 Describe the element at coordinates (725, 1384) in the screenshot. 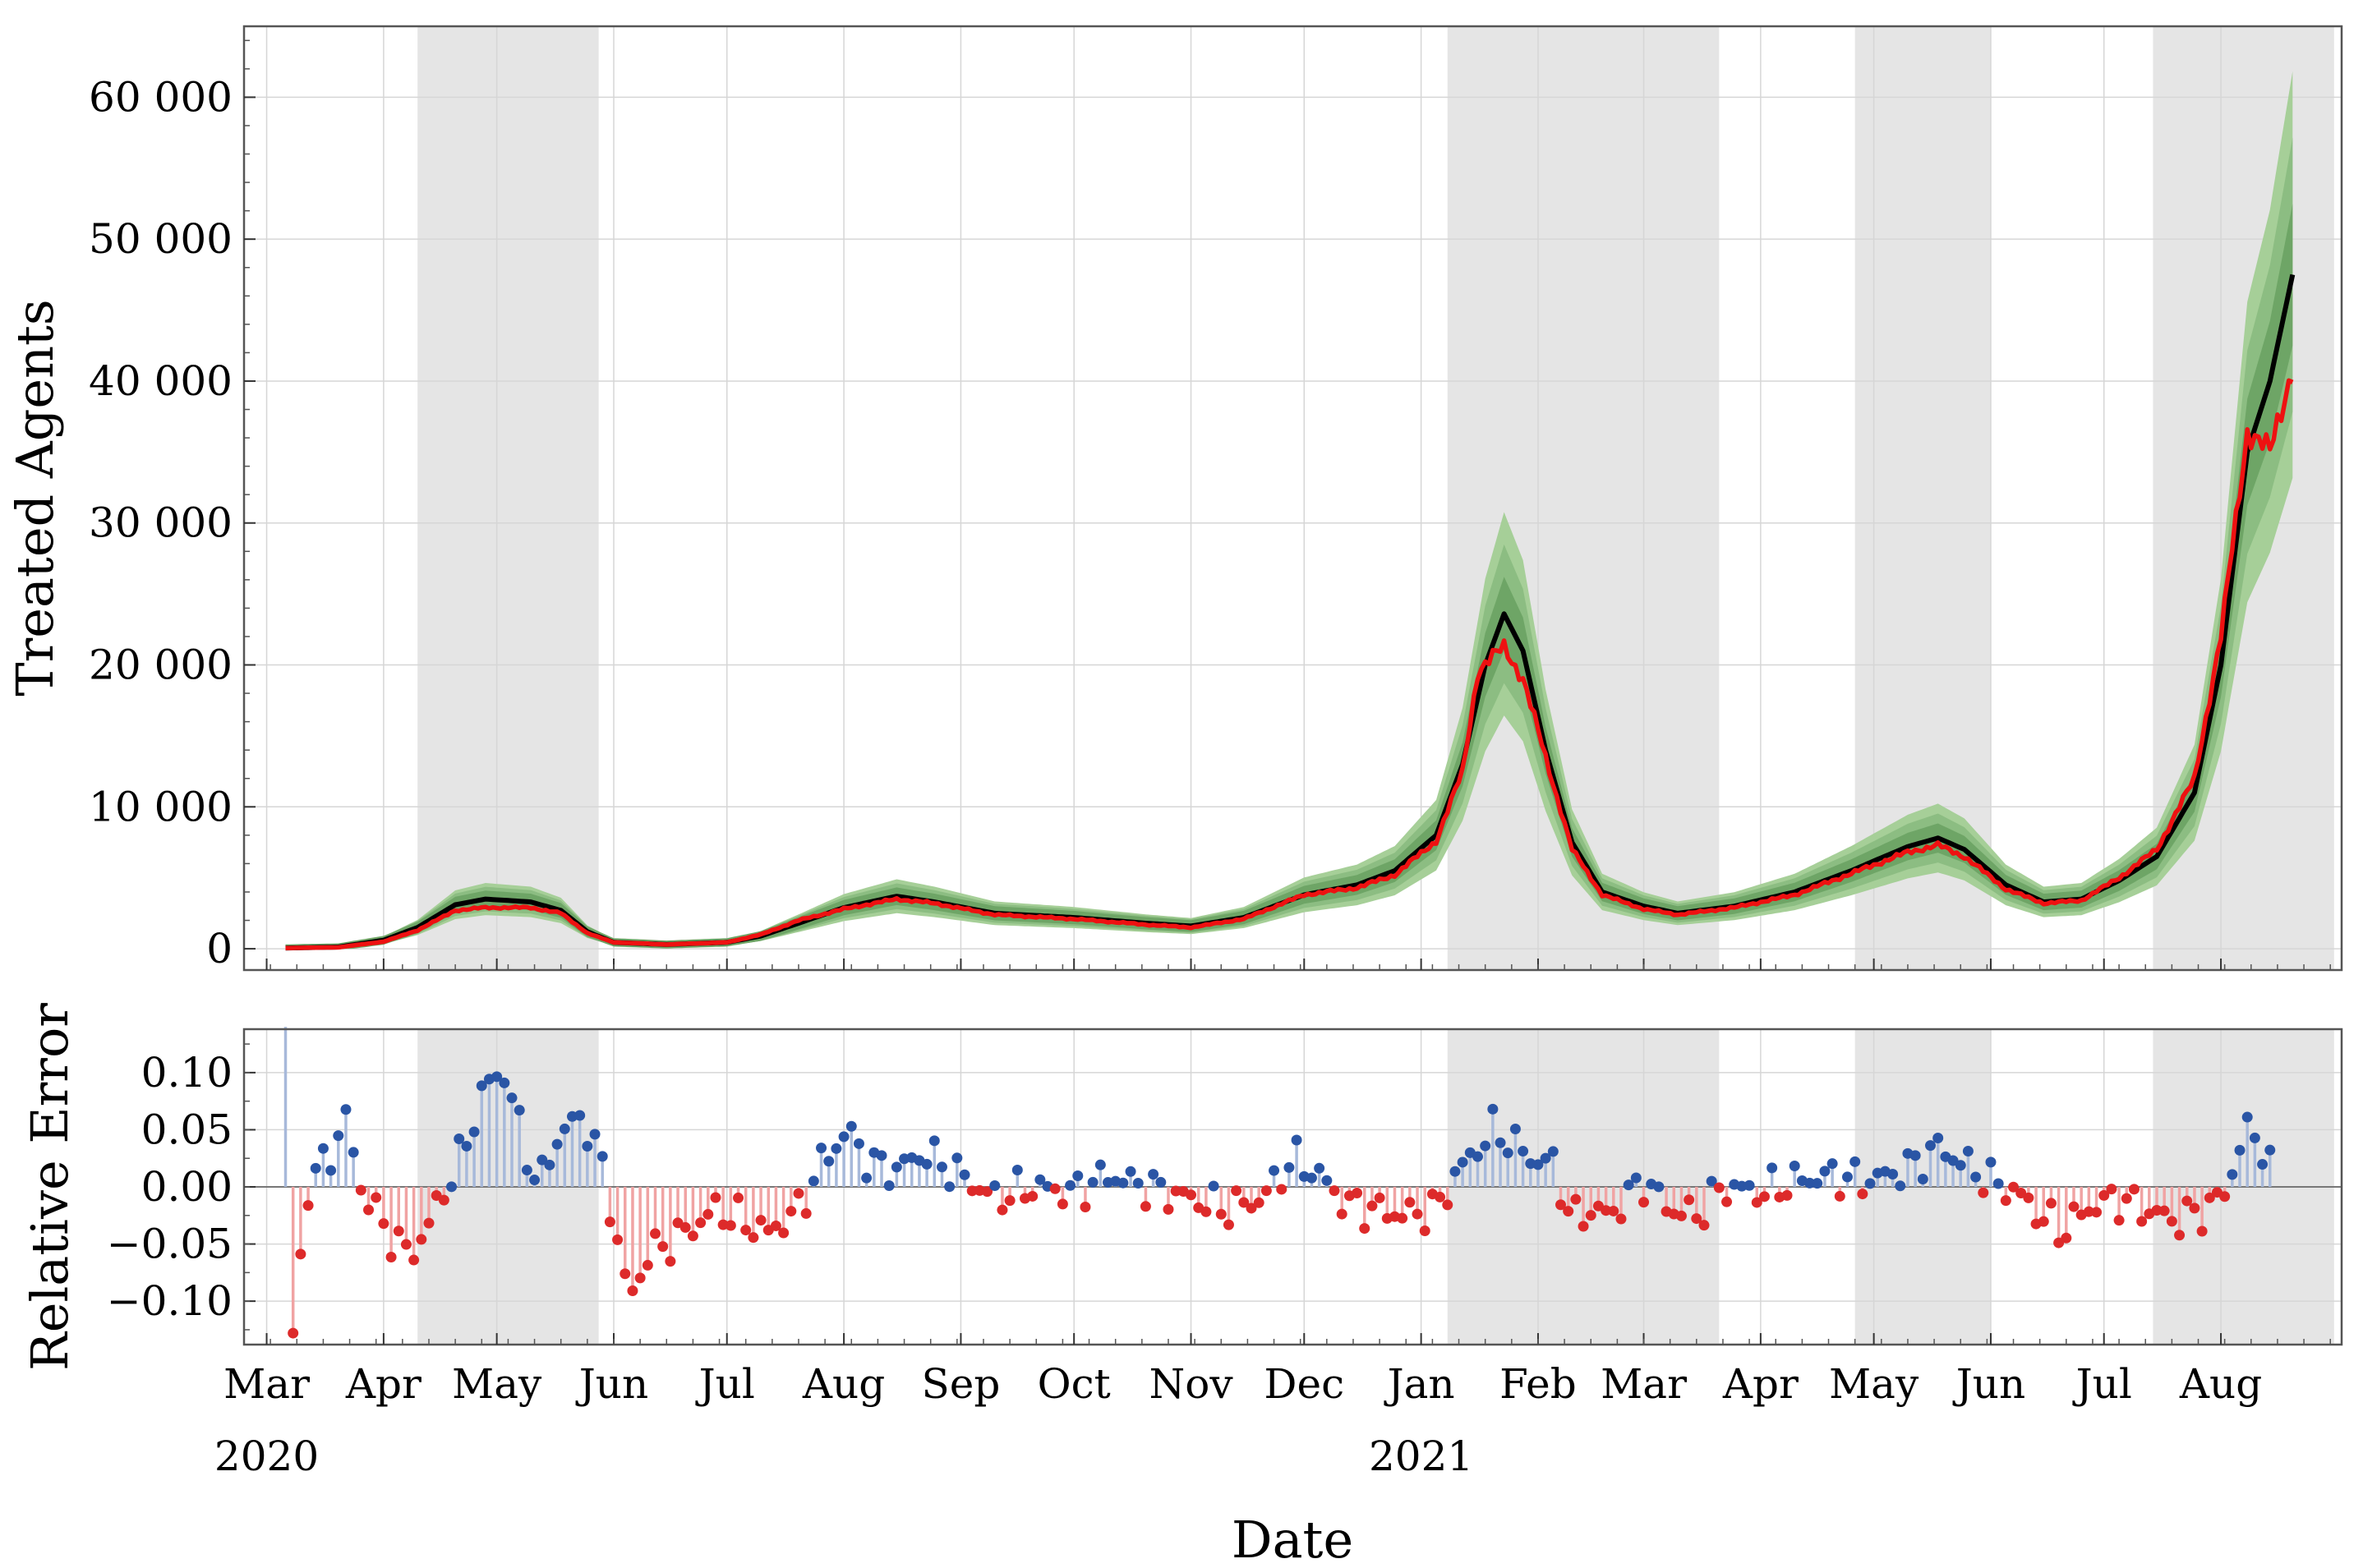

I see `x-tick-label-4: Jul` at that location.